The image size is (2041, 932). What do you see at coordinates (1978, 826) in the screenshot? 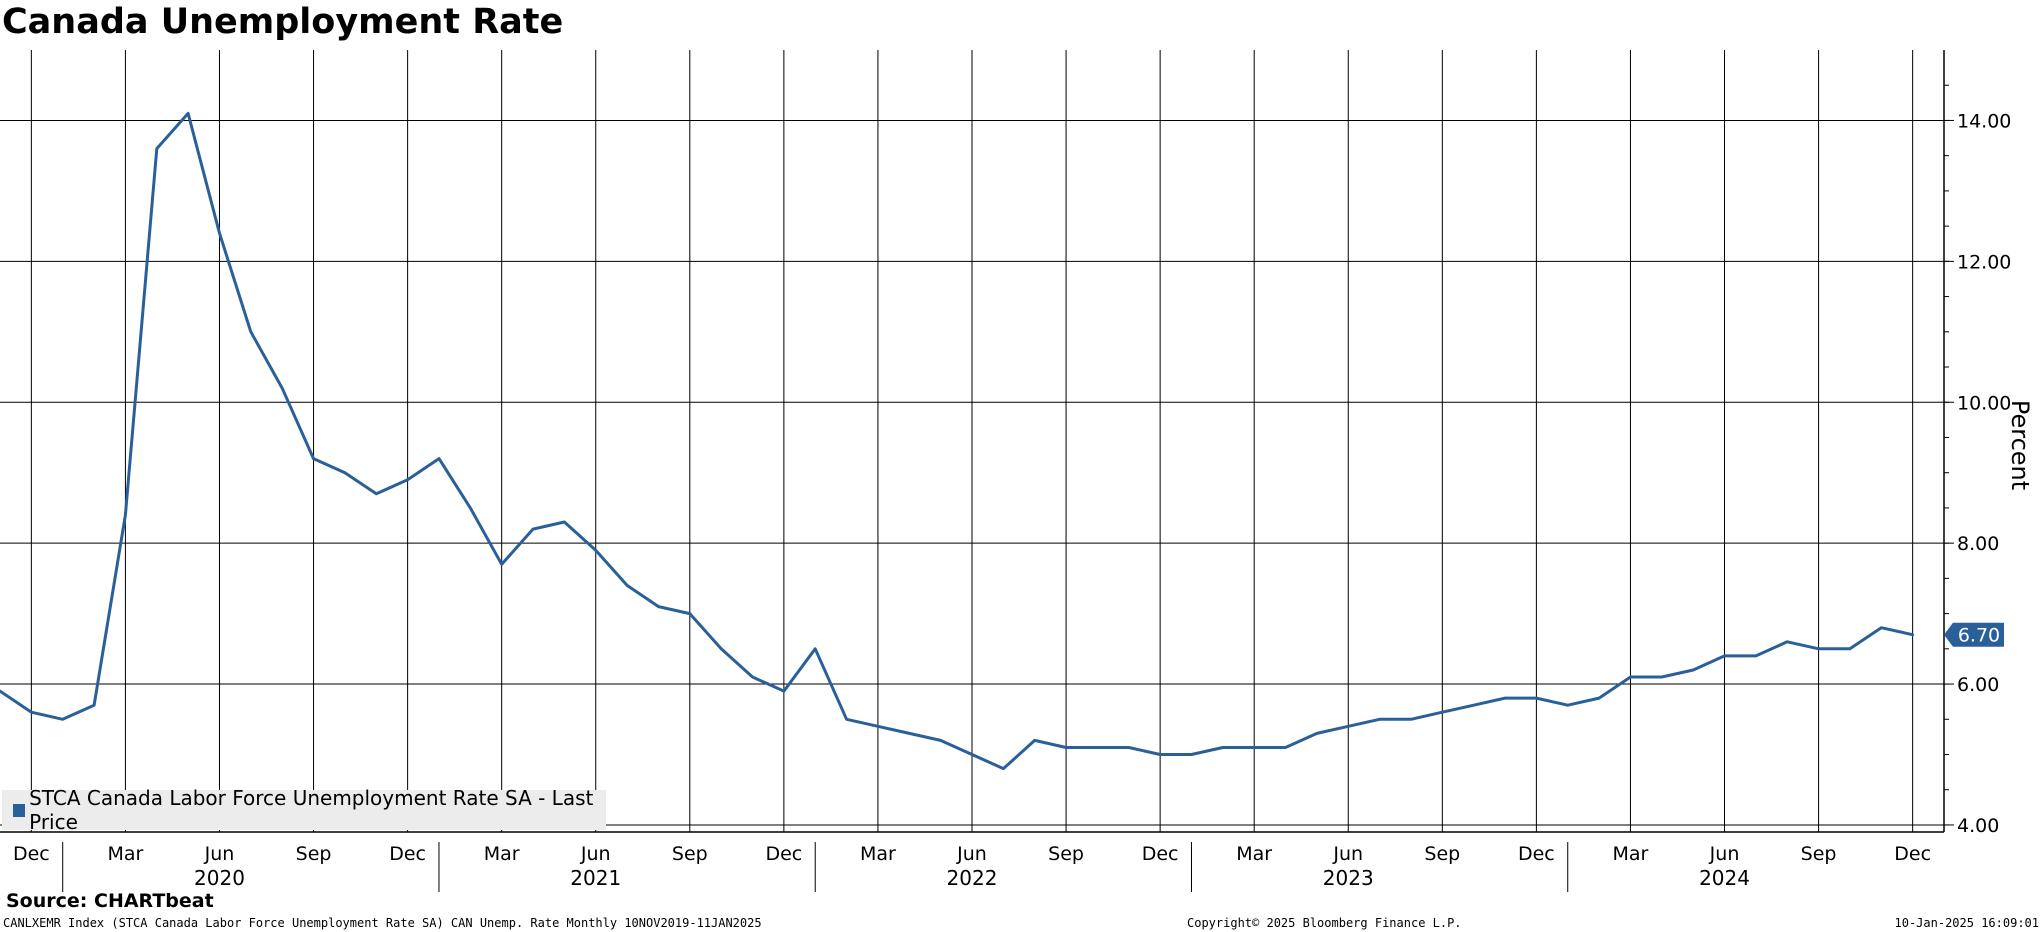
I see `y-tick-label: 4.00` at bounding box center [1978, 826].